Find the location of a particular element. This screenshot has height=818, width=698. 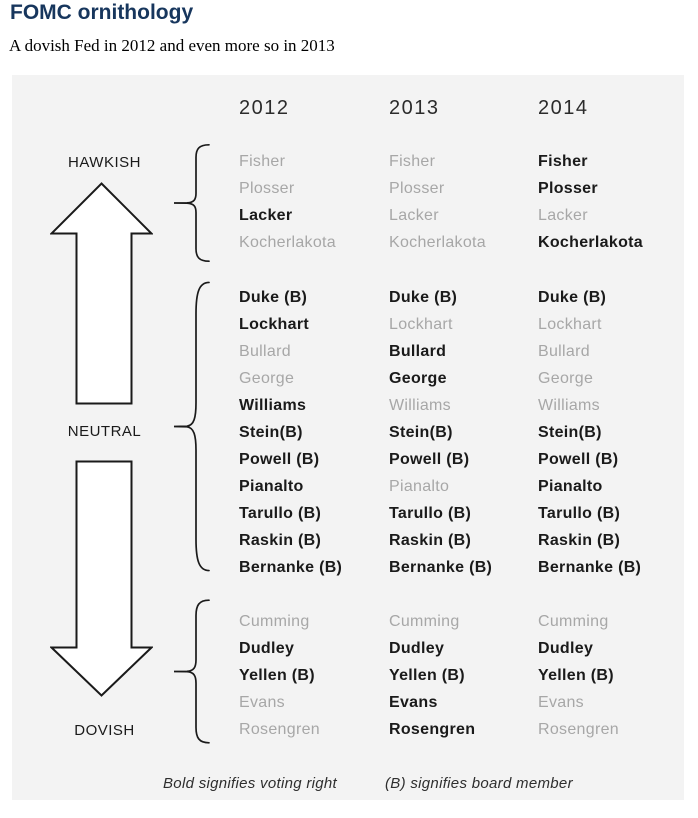

member-row: Bernanke (B) Bernanke (B) Bernanke (B) is located at coordinates (461, 567).